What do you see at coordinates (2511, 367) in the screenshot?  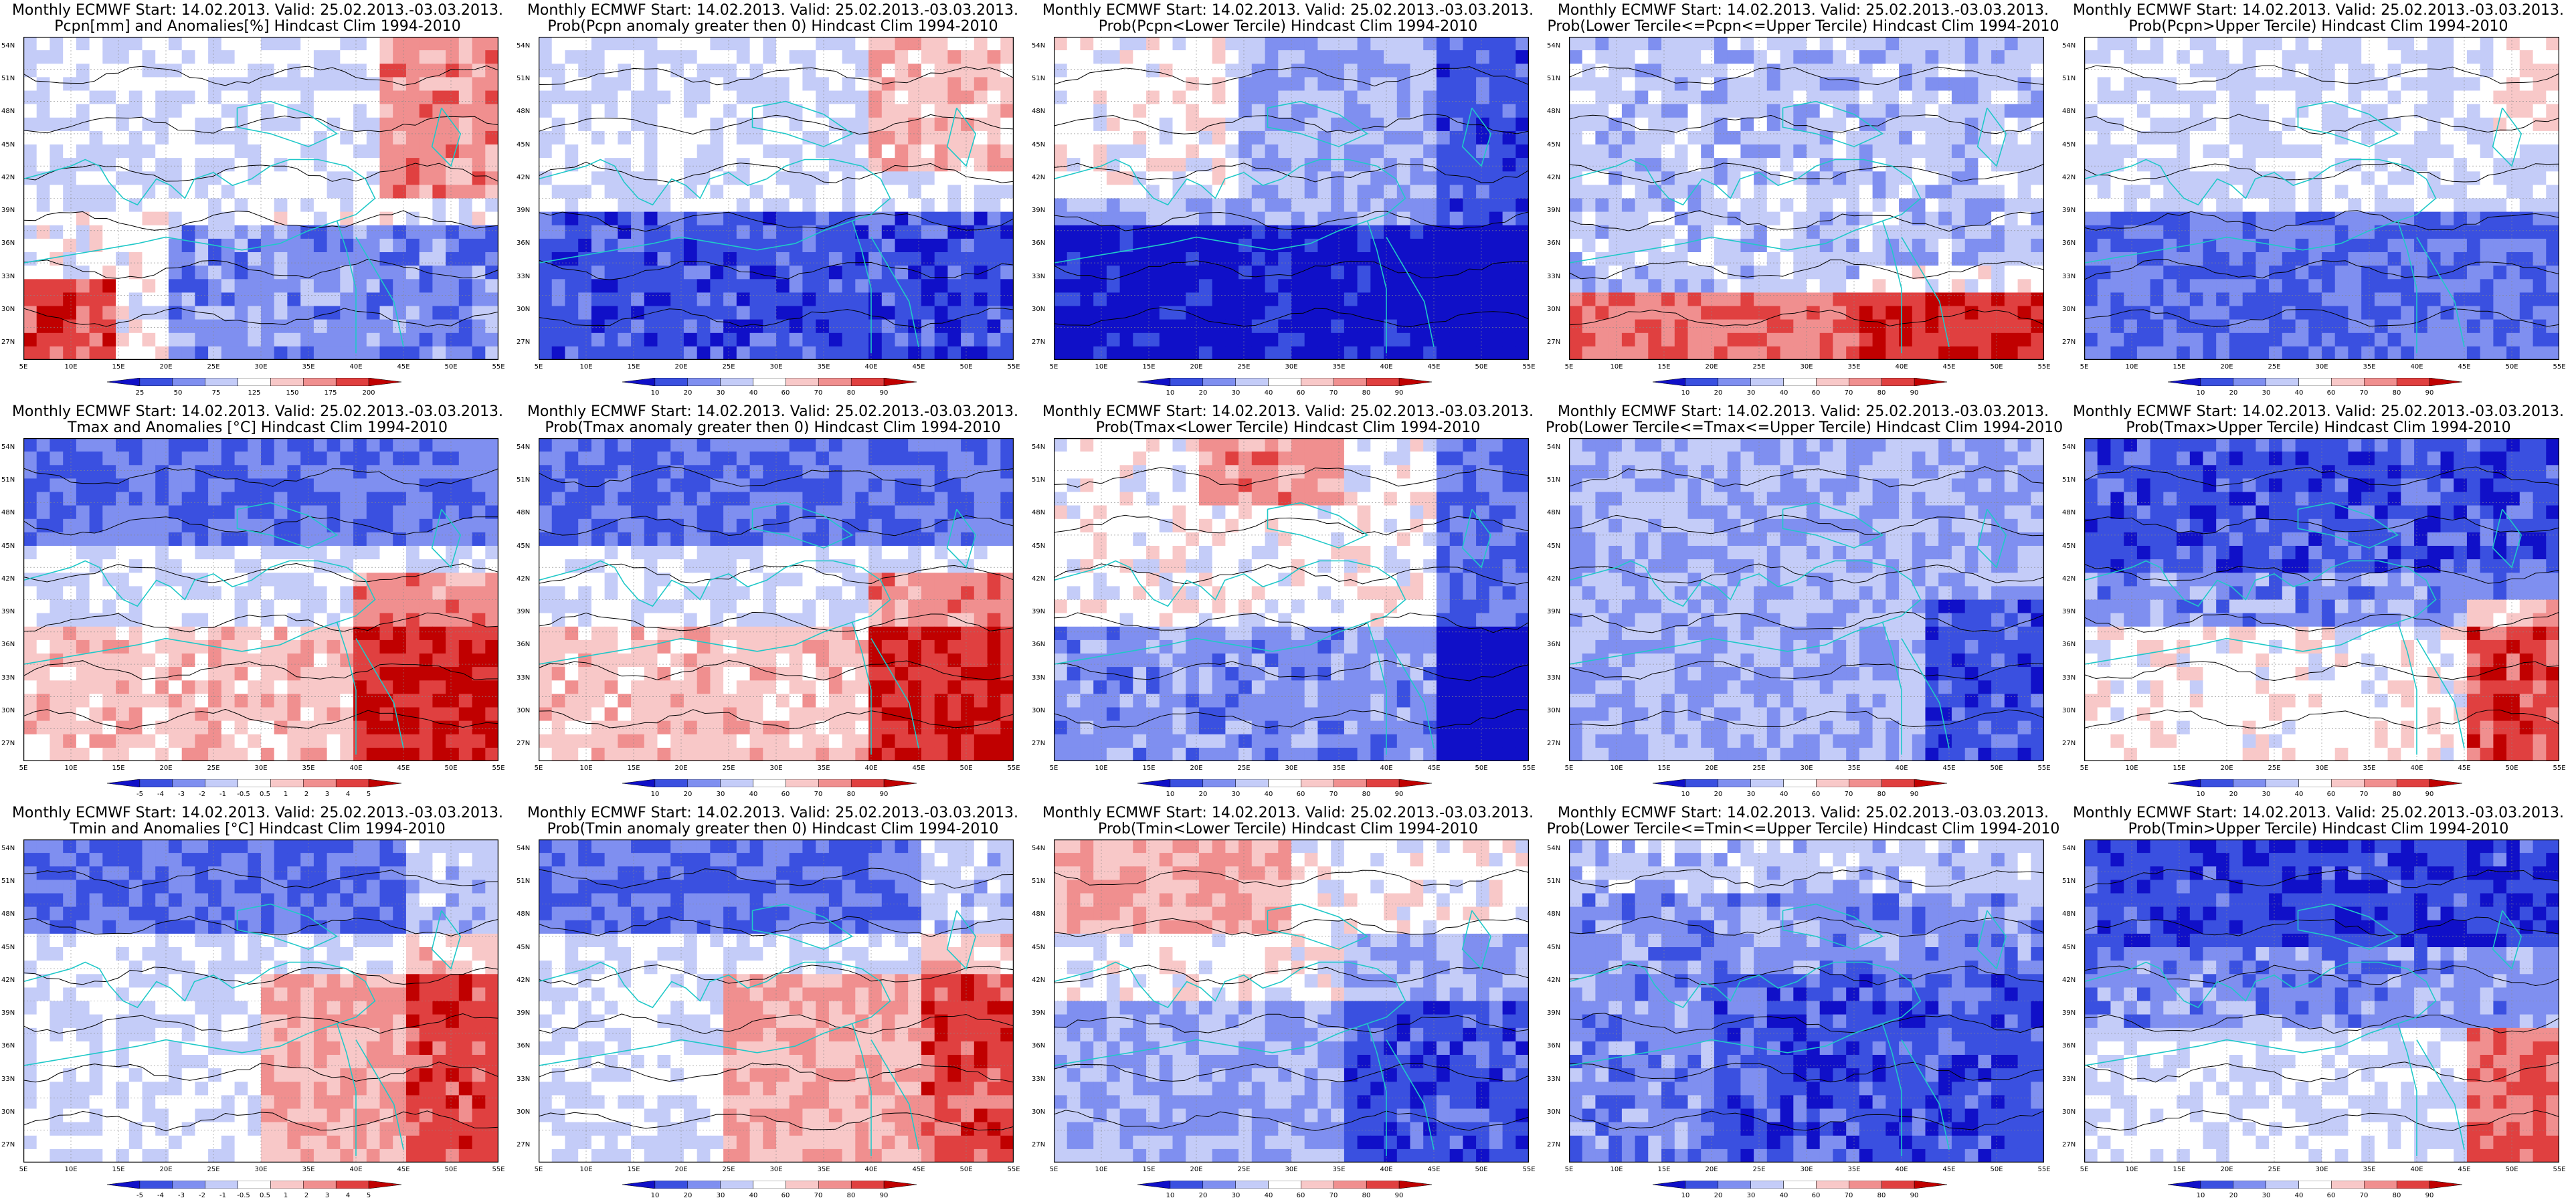 I see `lon-tick-label: 50E` at bounding box center [2511, 367].